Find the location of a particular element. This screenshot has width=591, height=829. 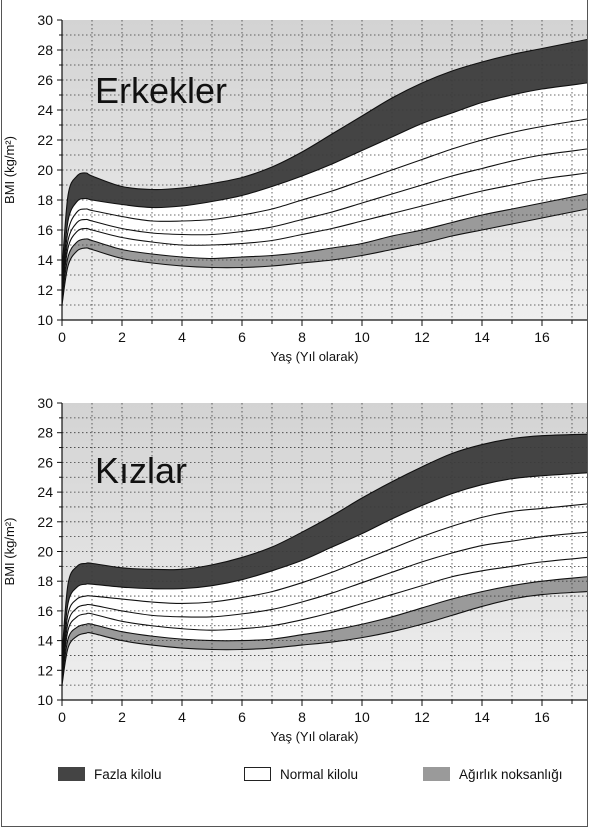

legend-swatch-overweight is located at coordinates (71, 774).